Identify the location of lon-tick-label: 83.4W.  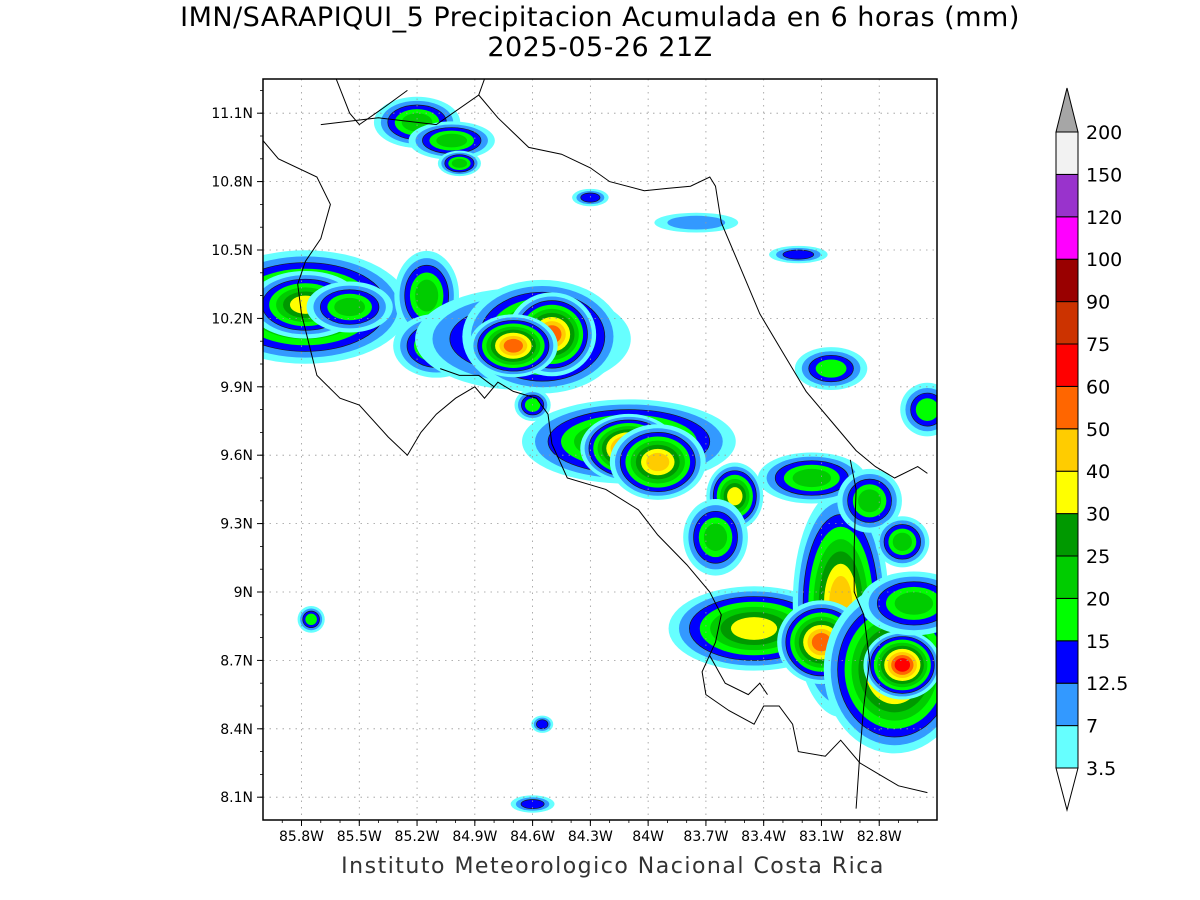
(763, 837).